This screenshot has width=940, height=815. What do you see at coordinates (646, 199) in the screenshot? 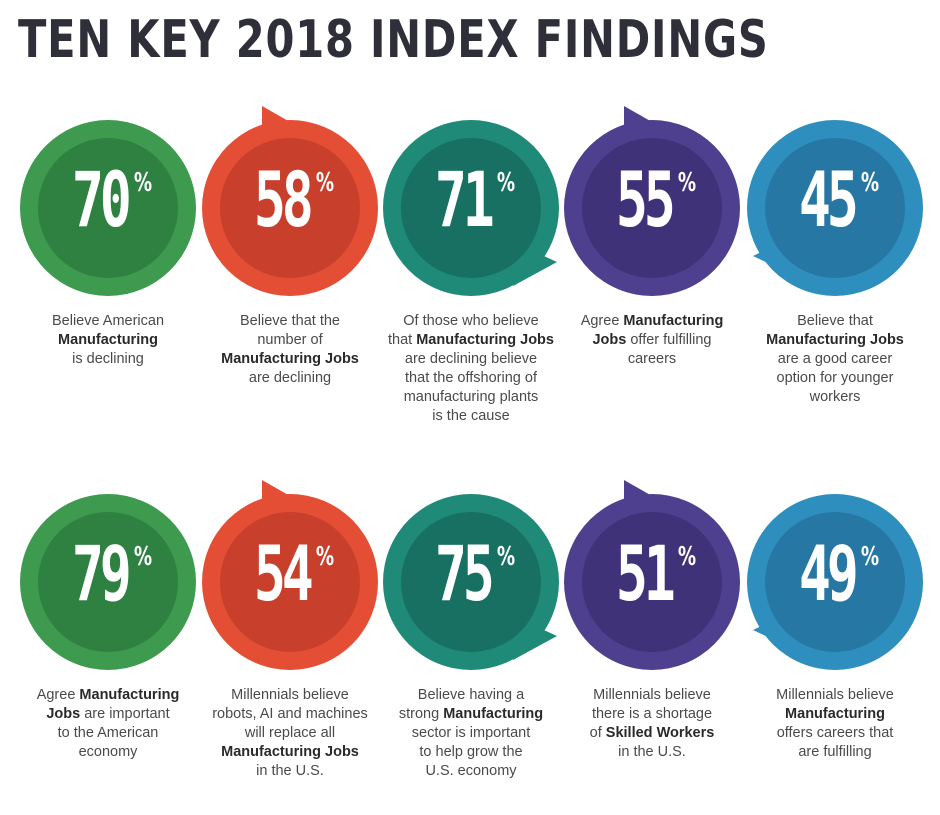
I see `percent-number: 55` at bounding box center [646, 199].